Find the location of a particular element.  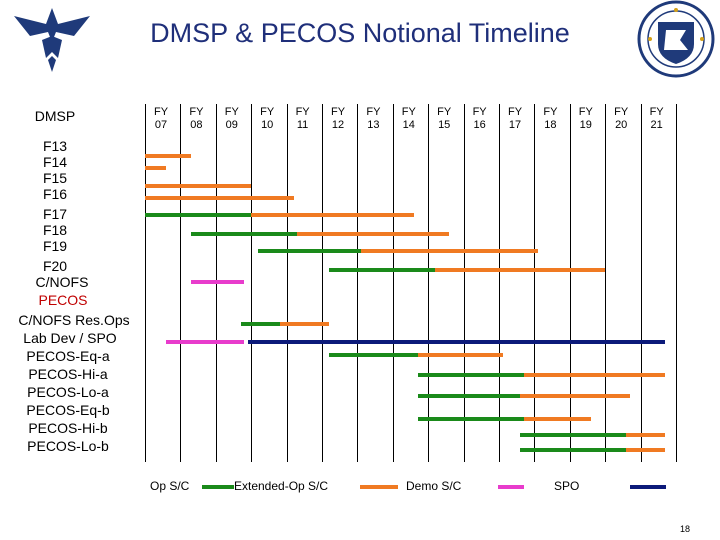

fy-label: FY 13 is located at coordinates (373, 118).